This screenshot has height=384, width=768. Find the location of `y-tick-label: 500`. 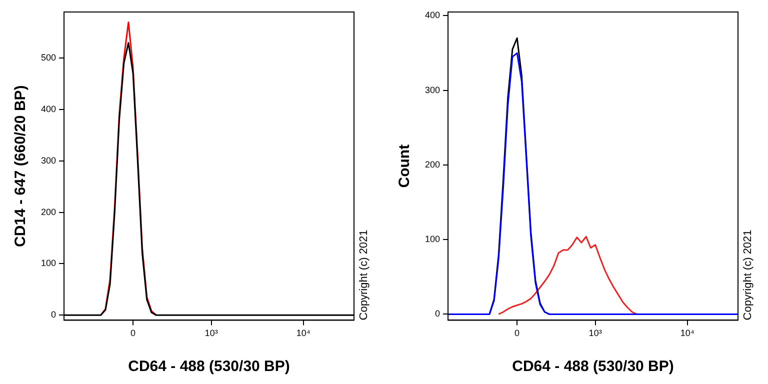

y-tick-label: 500 is located at coordinates (48, 57).